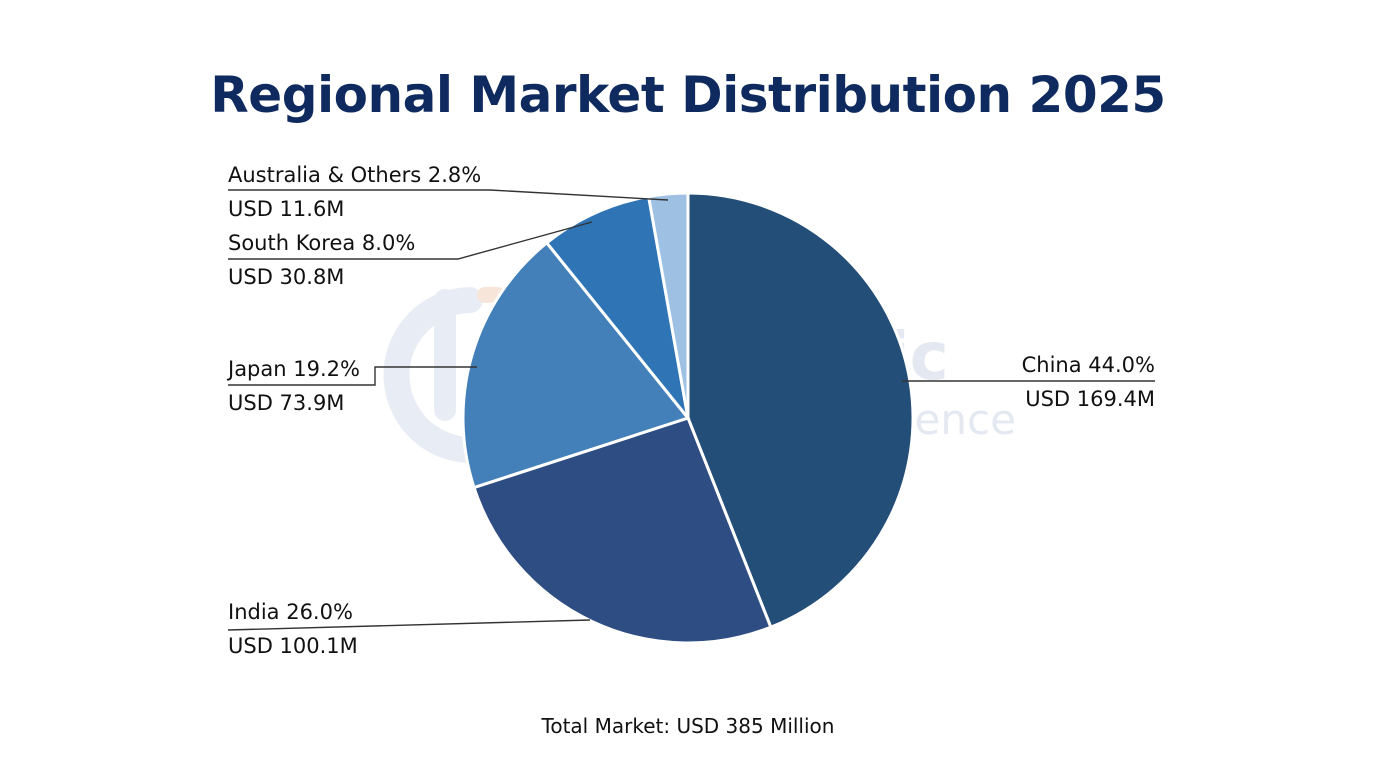 This screenshot has height=768, width=1376. What do you see at coordinates (321, 260) in the screenshot?
I see `label-south-korea: South Korea 8.0% USD 30.8M` at bounding box center [321, 260].